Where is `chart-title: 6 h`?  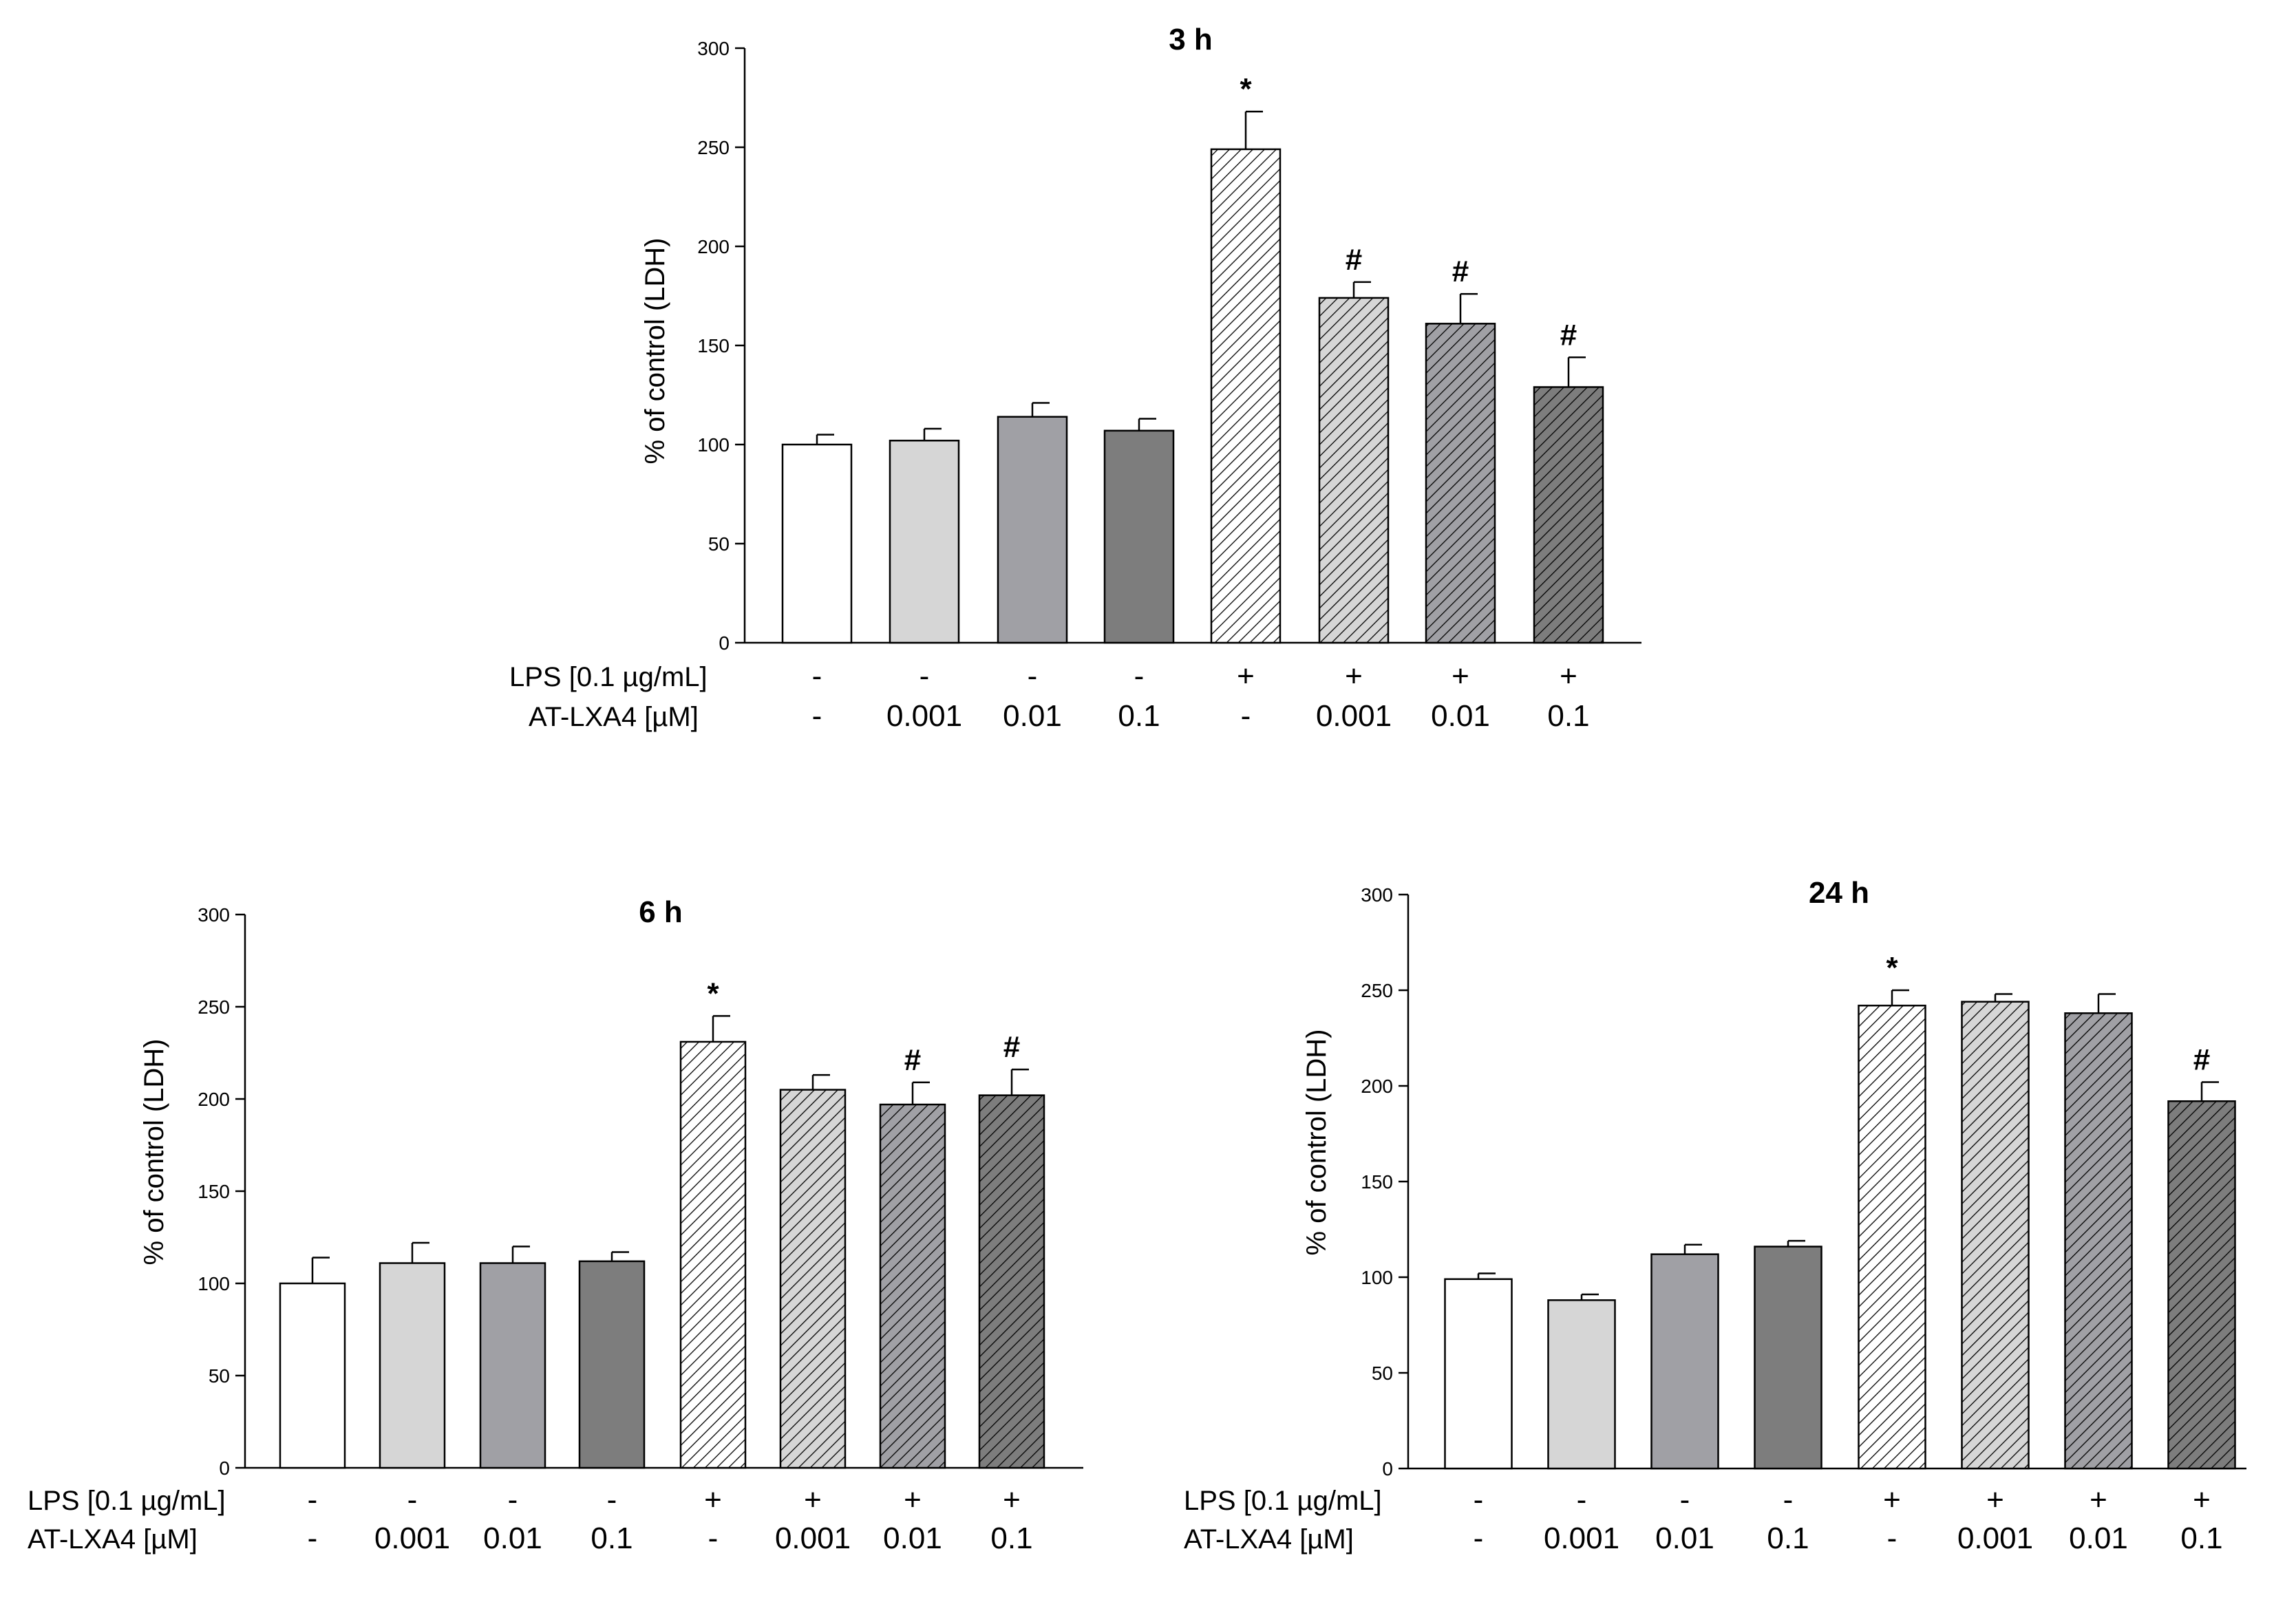
chart-title: 6 h is located at coordinates (661, 912).